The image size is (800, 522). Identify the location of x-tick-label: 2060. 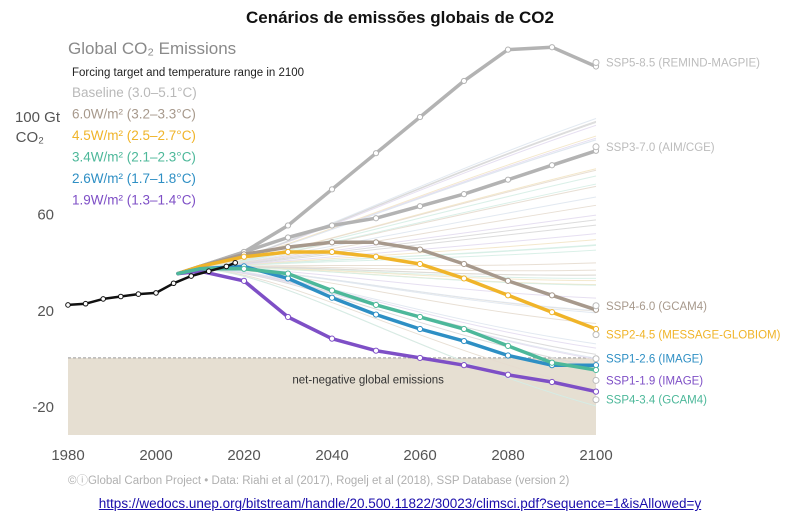
(419, 455).